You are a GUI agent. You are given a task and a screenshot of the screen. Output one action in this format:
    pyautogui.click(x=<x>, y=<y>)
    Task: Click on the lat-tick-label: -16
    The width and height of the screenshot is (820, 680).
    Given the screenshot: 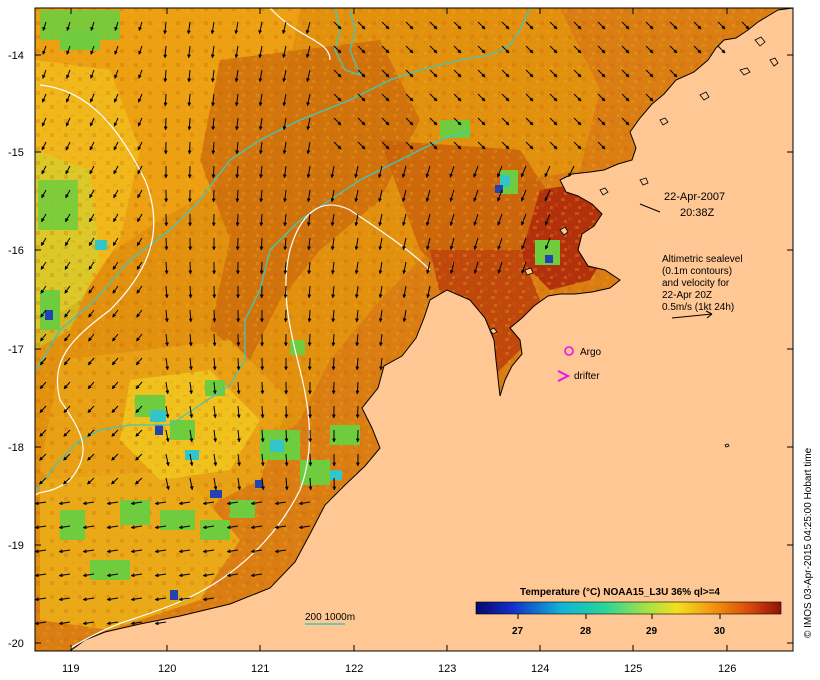 What is the action you would take?
    pyautogui.click(x=16, y=251)
    